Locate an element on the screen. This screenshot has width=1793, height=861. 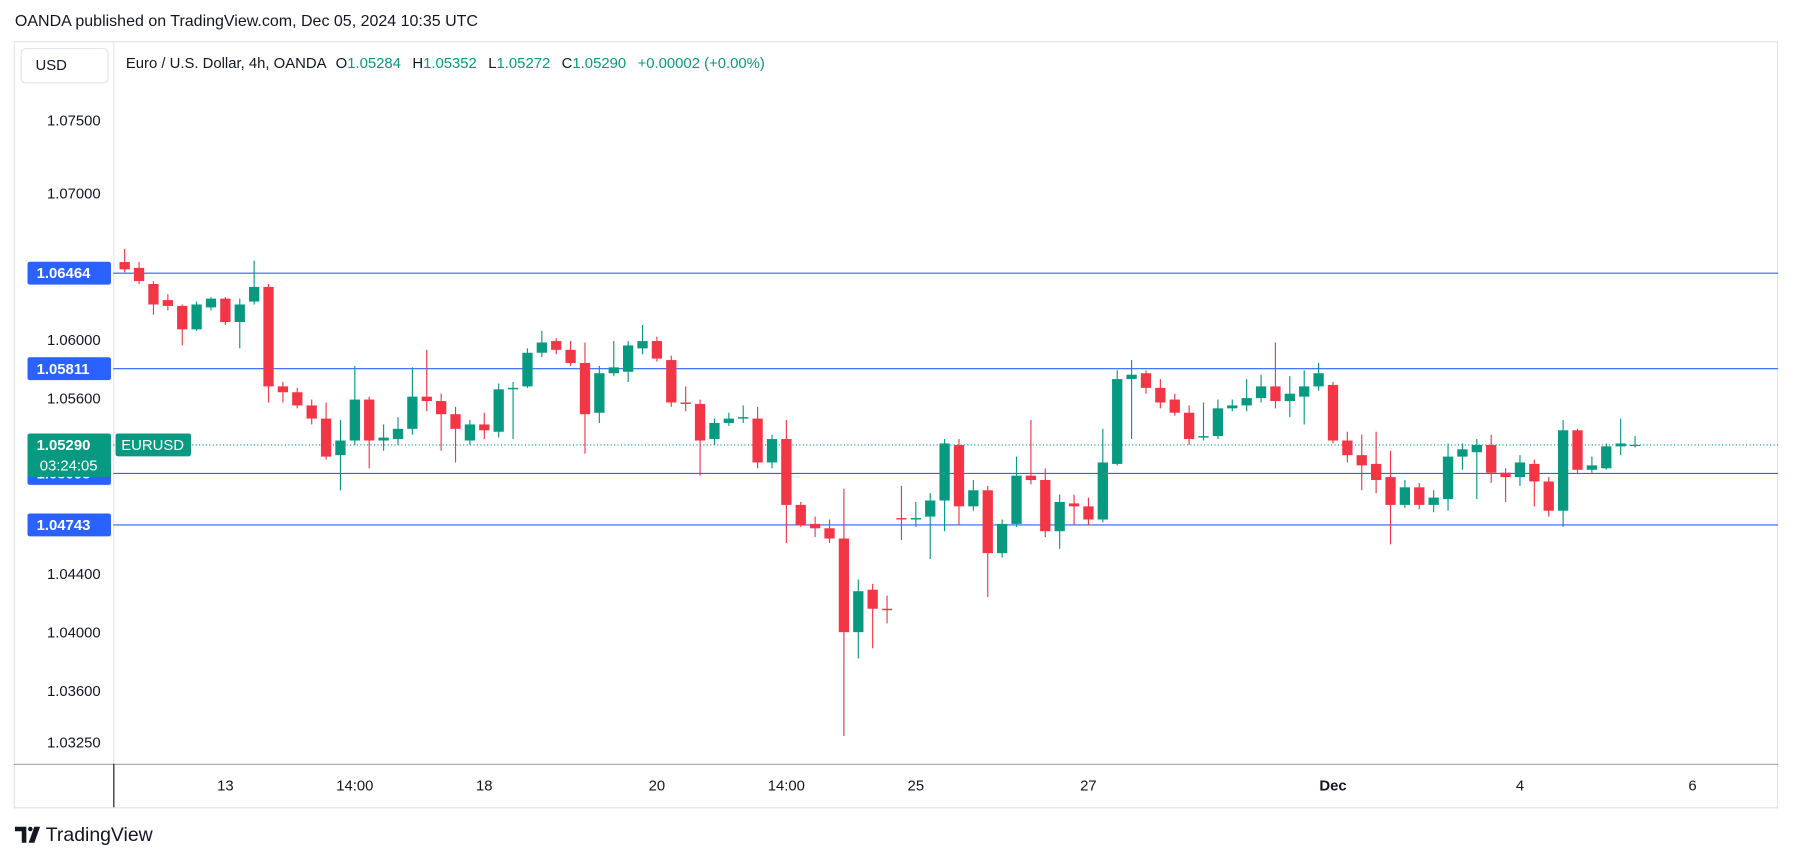
last-price-label: 1.05290 is located at coordinates (64, 446).